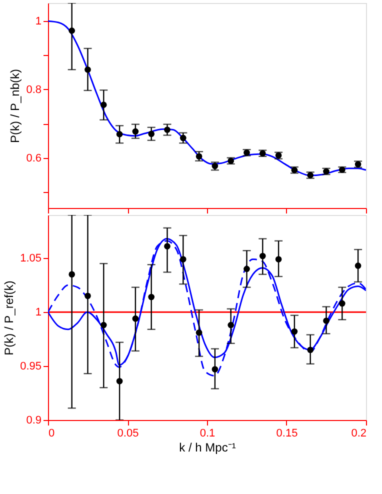 The height and width of the screenshot is (494, 382). What do you see at coordinates (9, 318) in the screenshot?
I see `y-axis-title: P(k) / P_ref(k)` at bounding box center [9, 318].